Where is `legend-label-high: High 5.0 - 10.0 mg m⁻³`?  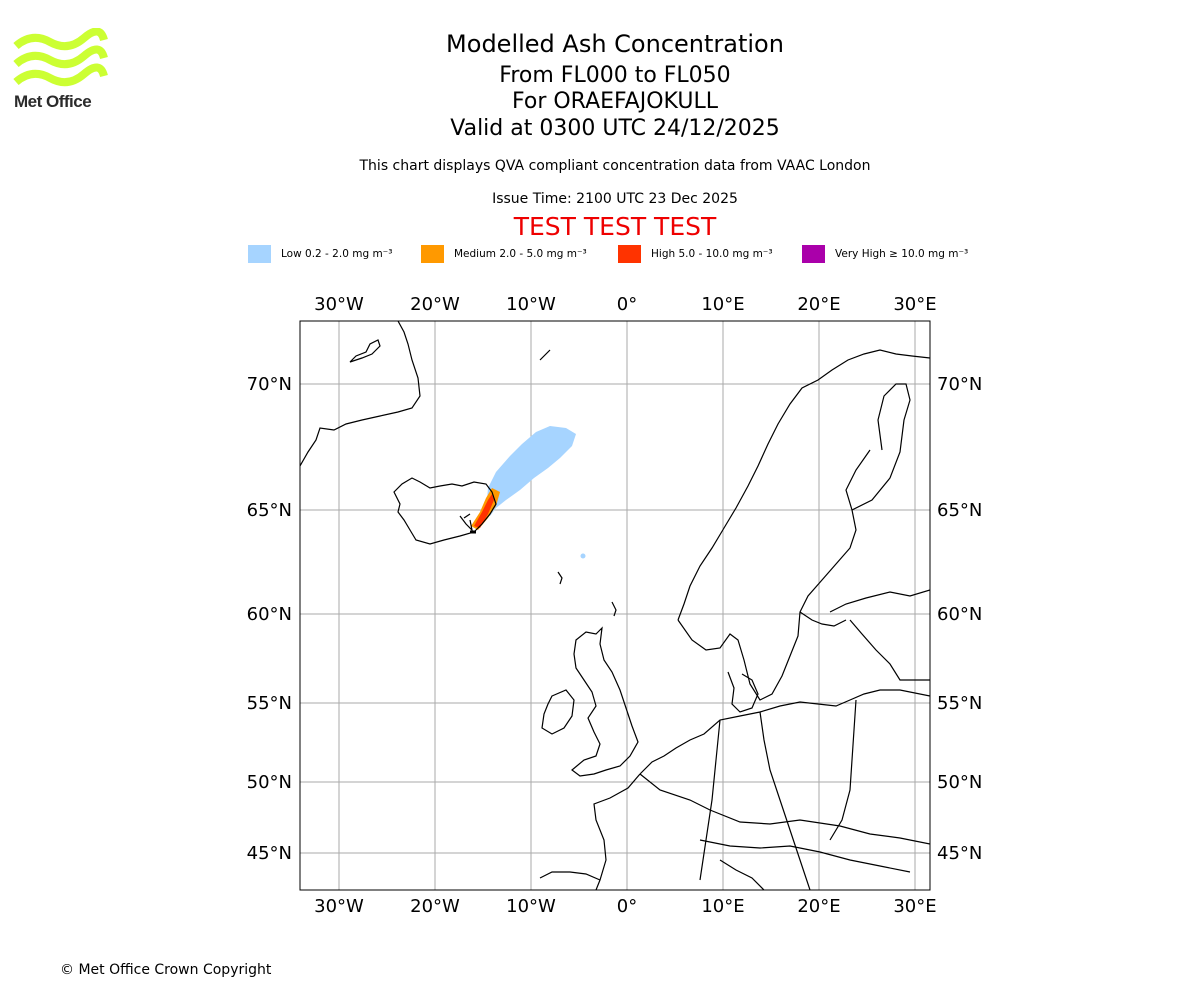
legend-label-high: High 5.0 - 10.0 mg m⁻³ is located at coordinates (712, 254).